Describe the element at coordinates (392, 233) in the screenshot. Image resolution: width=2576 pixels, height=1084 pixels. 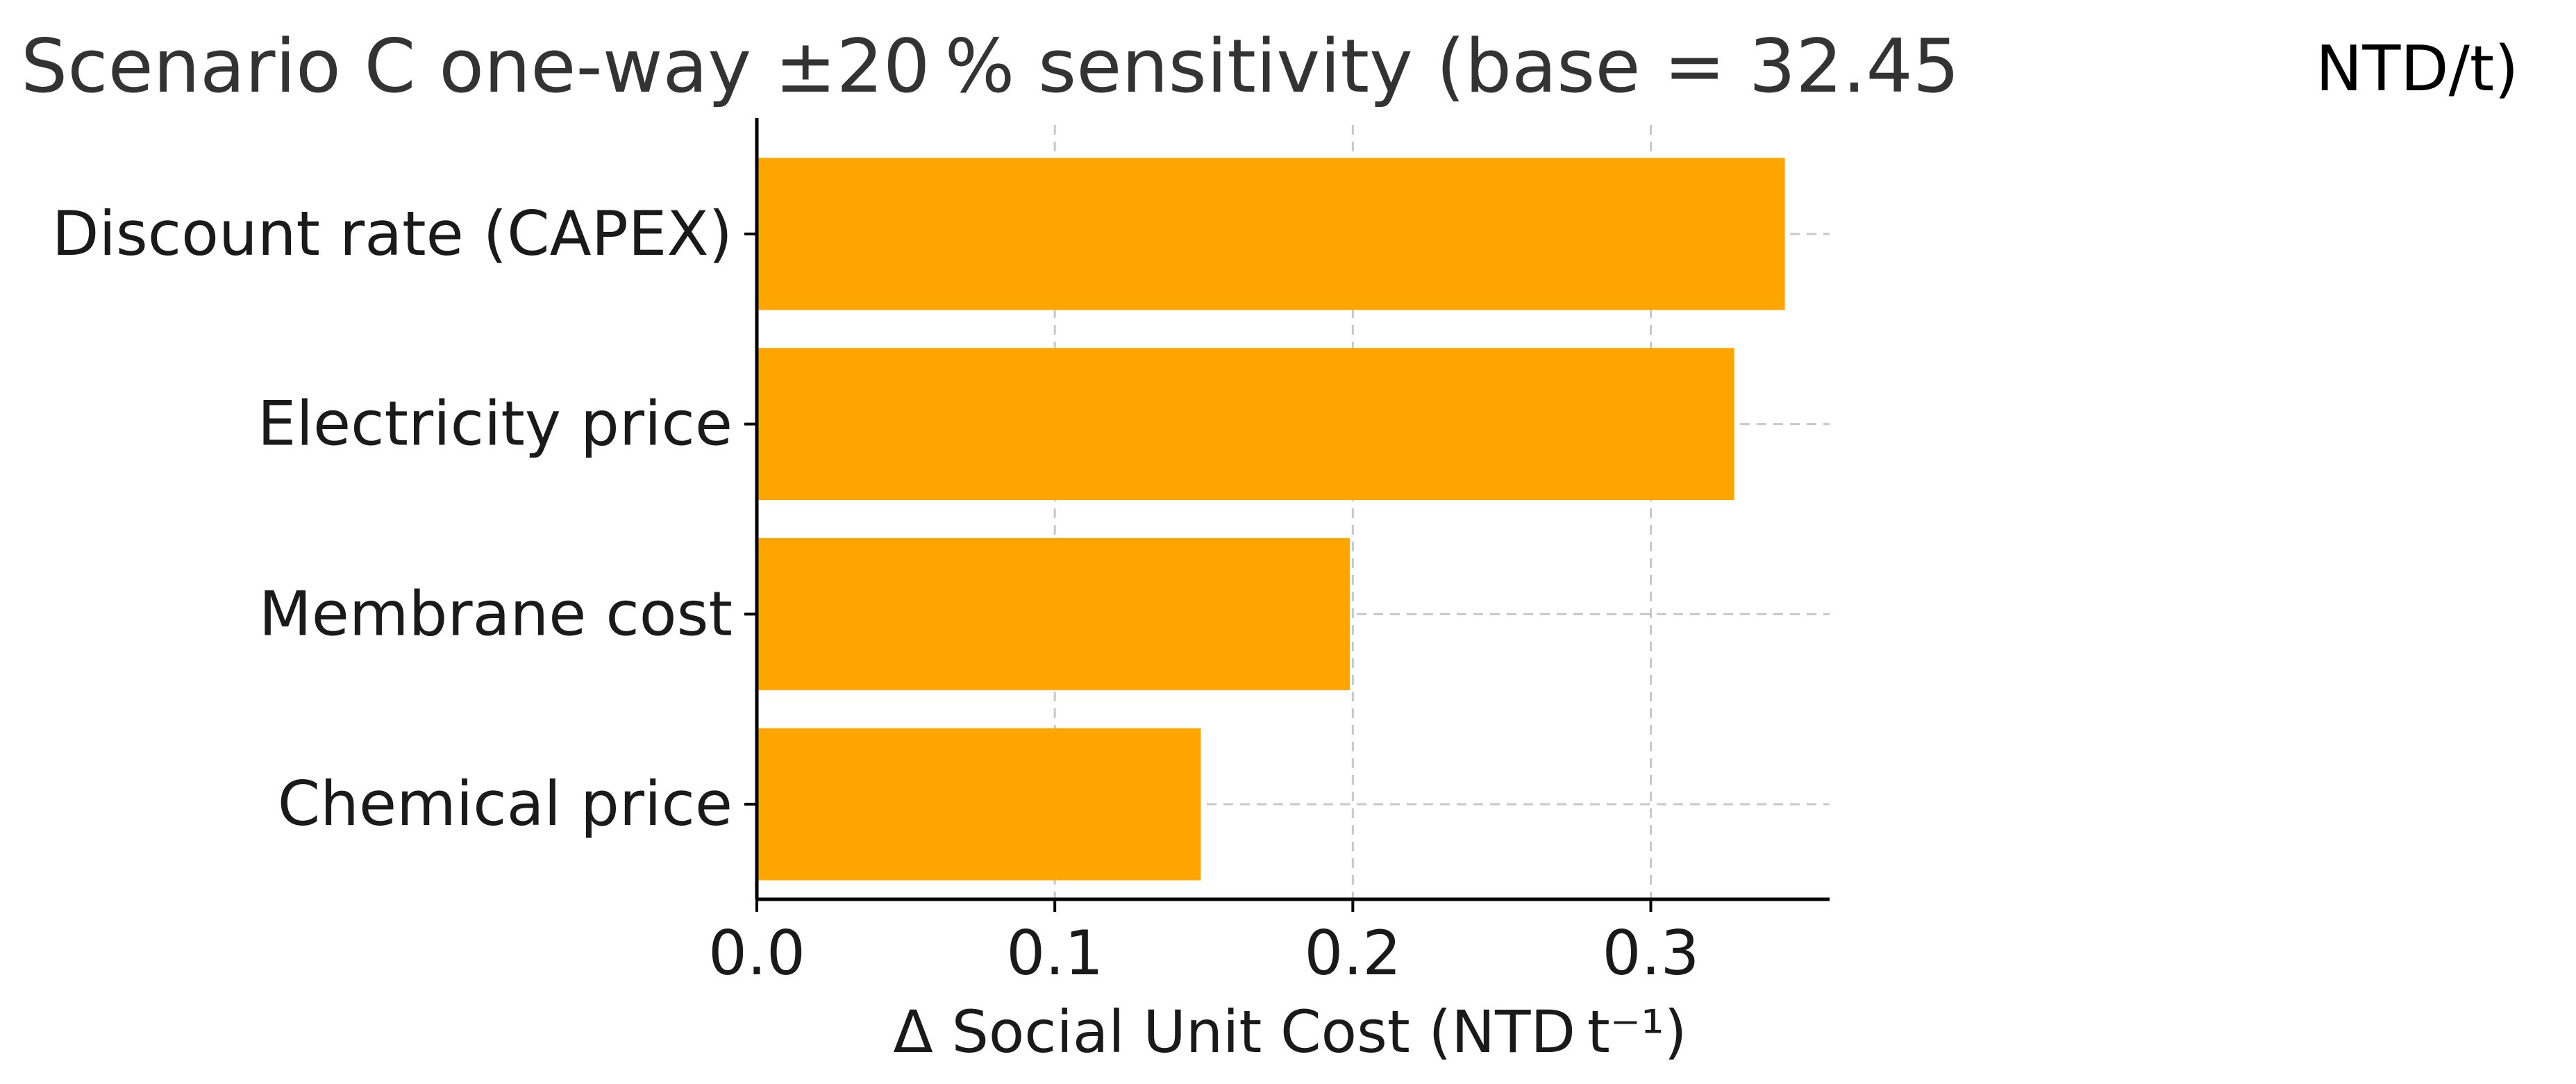
I see `y-tick-label-1: Discount rate (CAPEX)` at that location.